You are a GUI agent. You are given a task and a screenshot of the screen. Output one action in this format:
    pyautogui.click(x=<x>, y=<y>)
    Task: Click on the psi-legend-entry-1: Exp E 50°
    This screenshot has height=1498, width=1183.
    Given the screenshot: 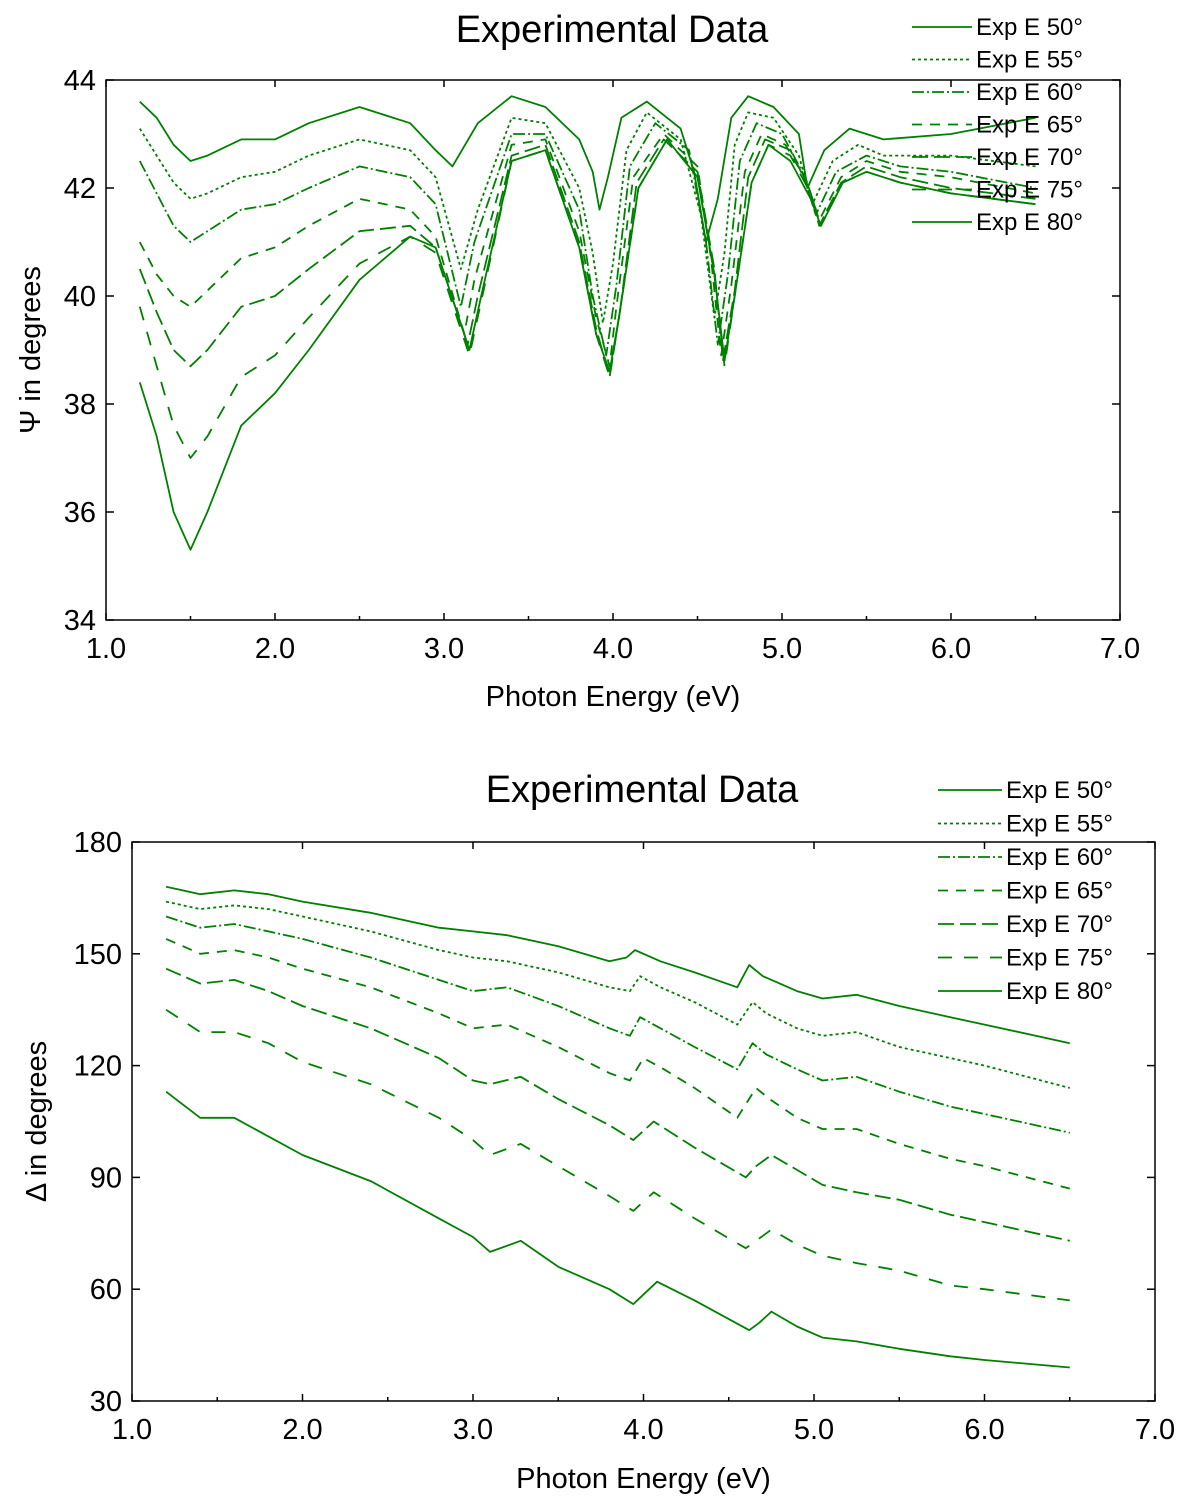 What is the action you would take?
    pyautogui.click(x=1029, y=27)
    